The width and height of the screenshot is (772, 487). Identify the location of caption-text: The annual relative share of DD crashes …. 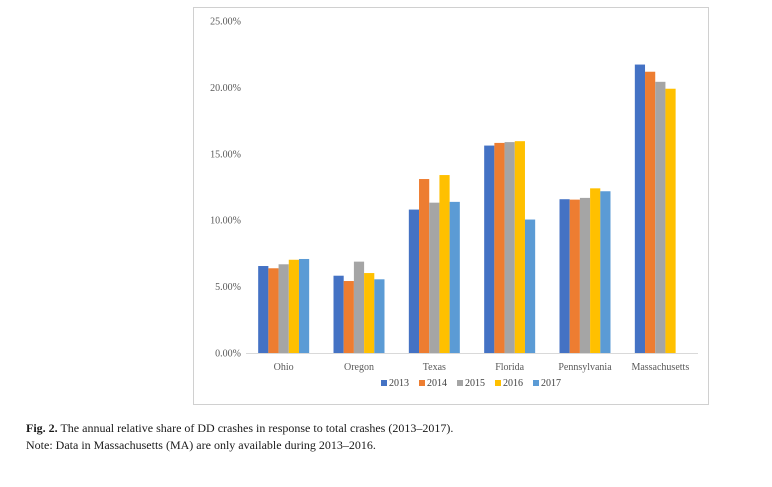
(255, 428).